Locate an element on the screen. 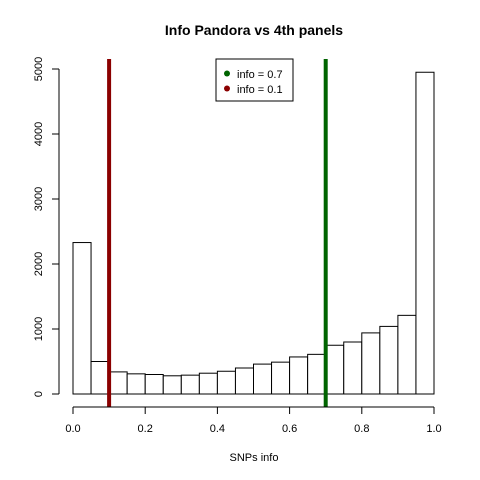 The width and height of the screenshot is (480, 480). legend-label: info = 0.1 is located at coordinates (260, 90).